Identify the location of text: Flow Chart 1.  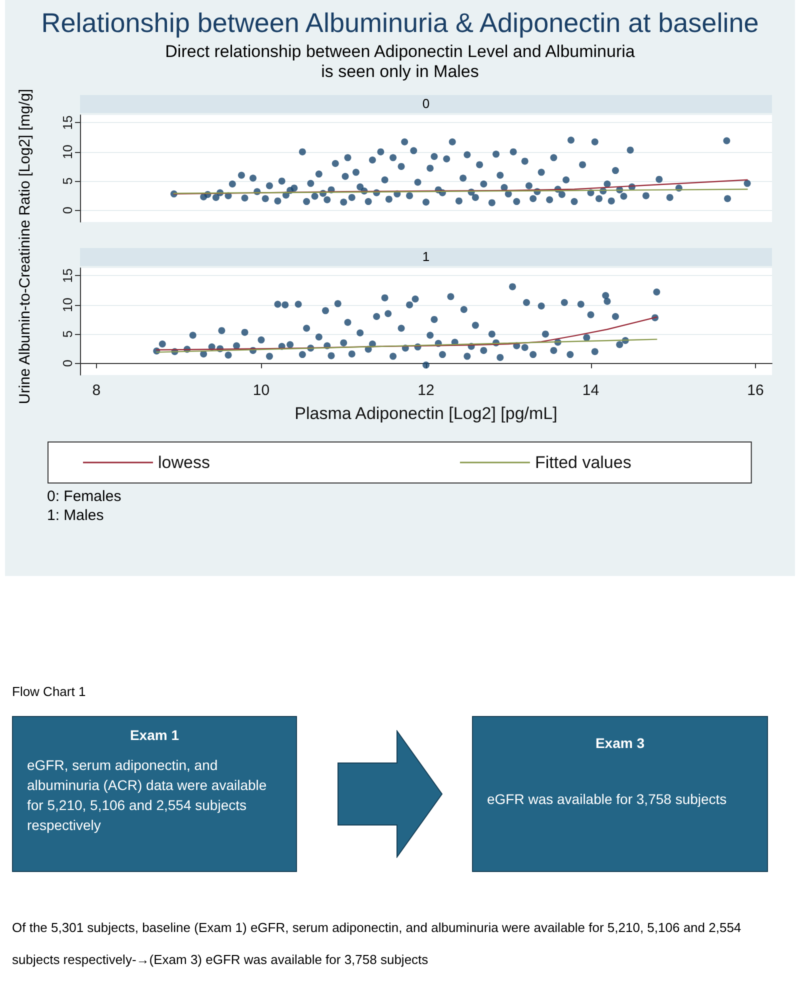
(49, 691).